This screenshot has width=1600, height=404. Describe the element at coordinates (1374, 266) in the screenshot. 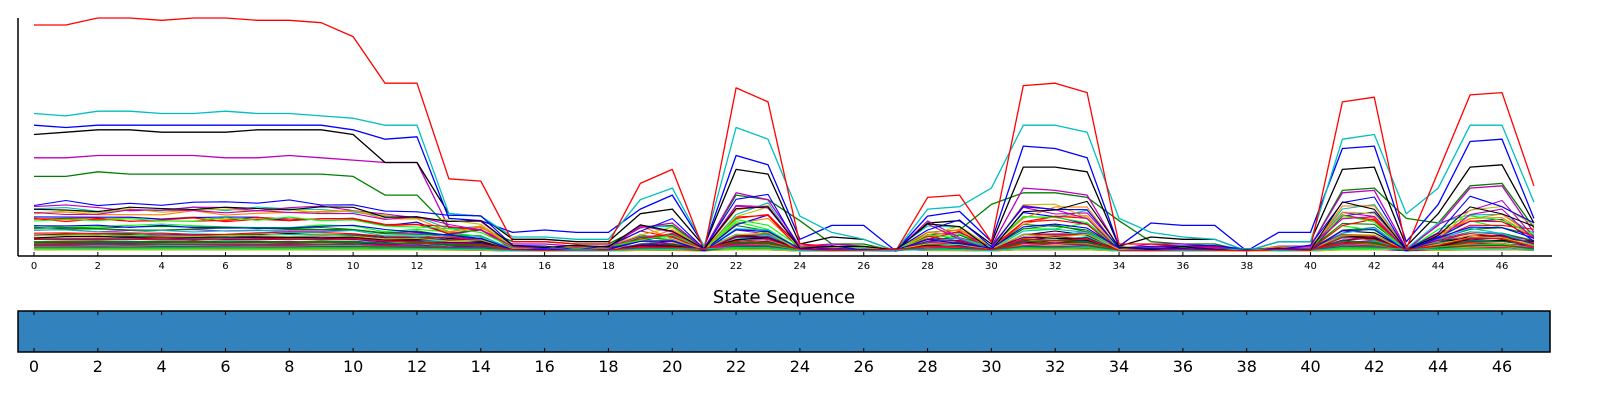

I see `x-tick-label: 42` at that location.